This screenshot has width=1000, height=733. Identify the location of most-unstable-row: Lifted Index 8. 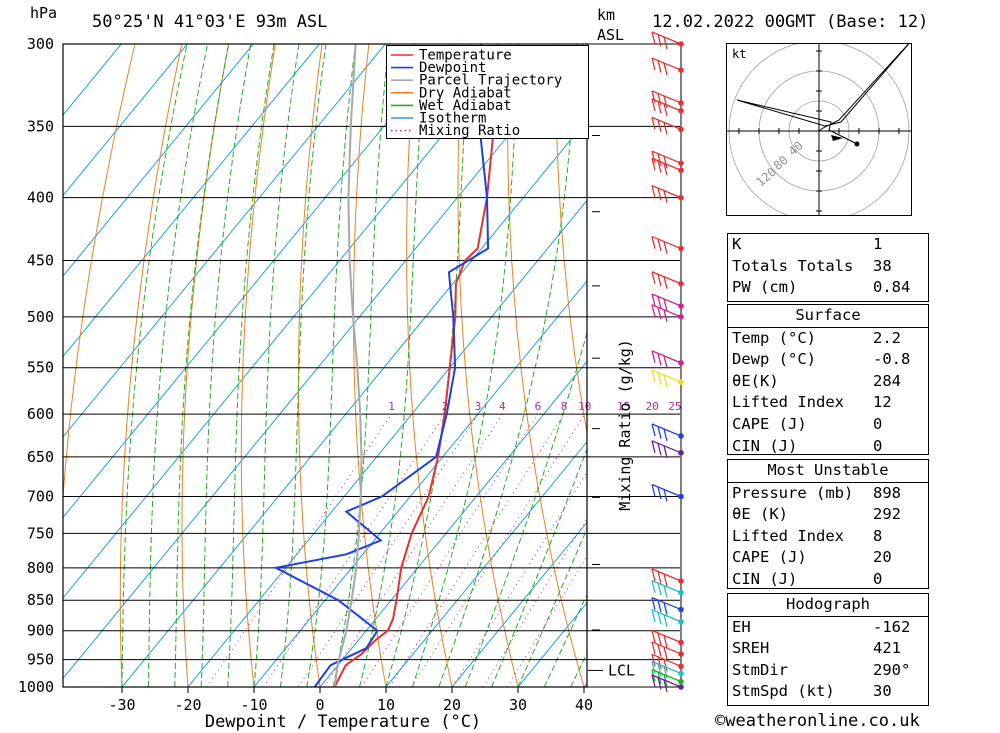
(828, 537).